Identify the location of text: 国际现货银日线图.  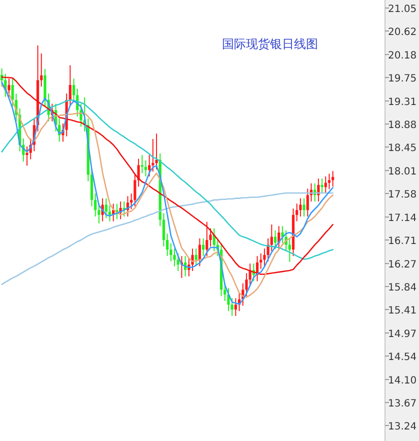
(270, 44).